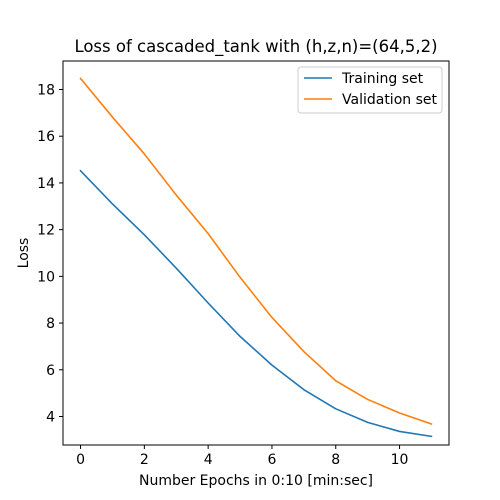 This screenshot has width=500, height=500. Describe the element at coordinates (242, 456) in the screenshot. I see `x-axis-ticks: 0 2 4 6 8 10` at that location.